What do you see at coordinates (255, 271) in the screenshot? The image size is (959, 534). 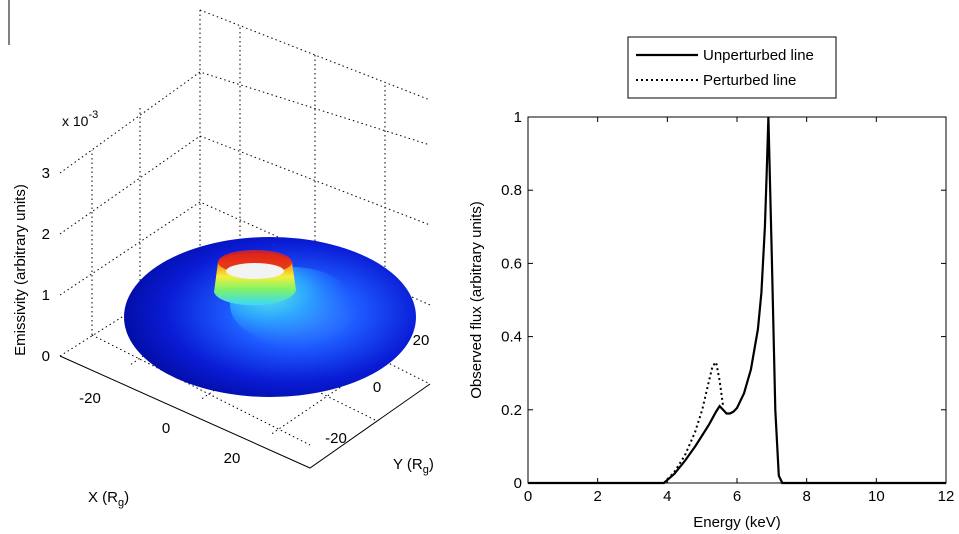 I see `emissivity-peak-hole` at bounding box center [255, 271].